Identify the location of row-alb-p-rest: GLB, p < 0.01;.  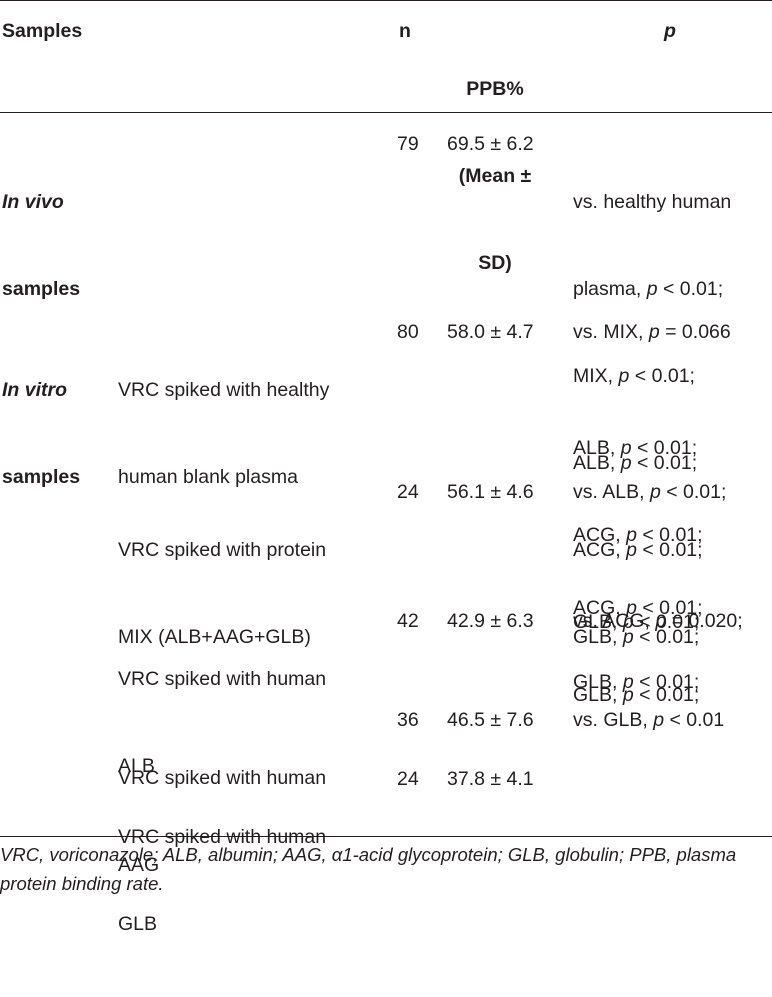
(636, 682).